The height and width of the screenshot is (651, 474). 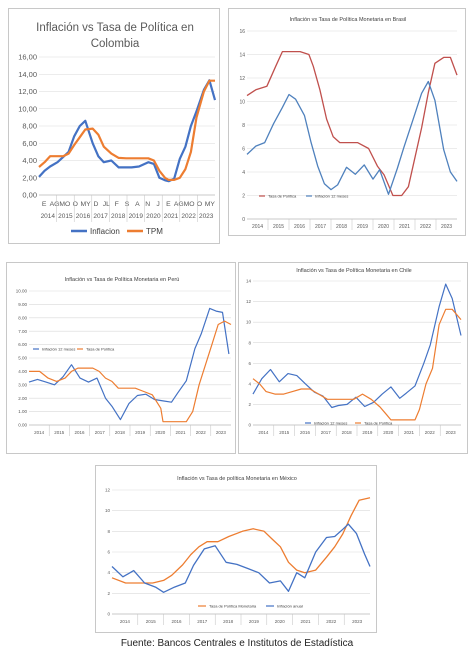 What do you see at coordinates (108, 614) in the screenshot?
I see `y-tick-label: 0` at bounding box center [108, 614].